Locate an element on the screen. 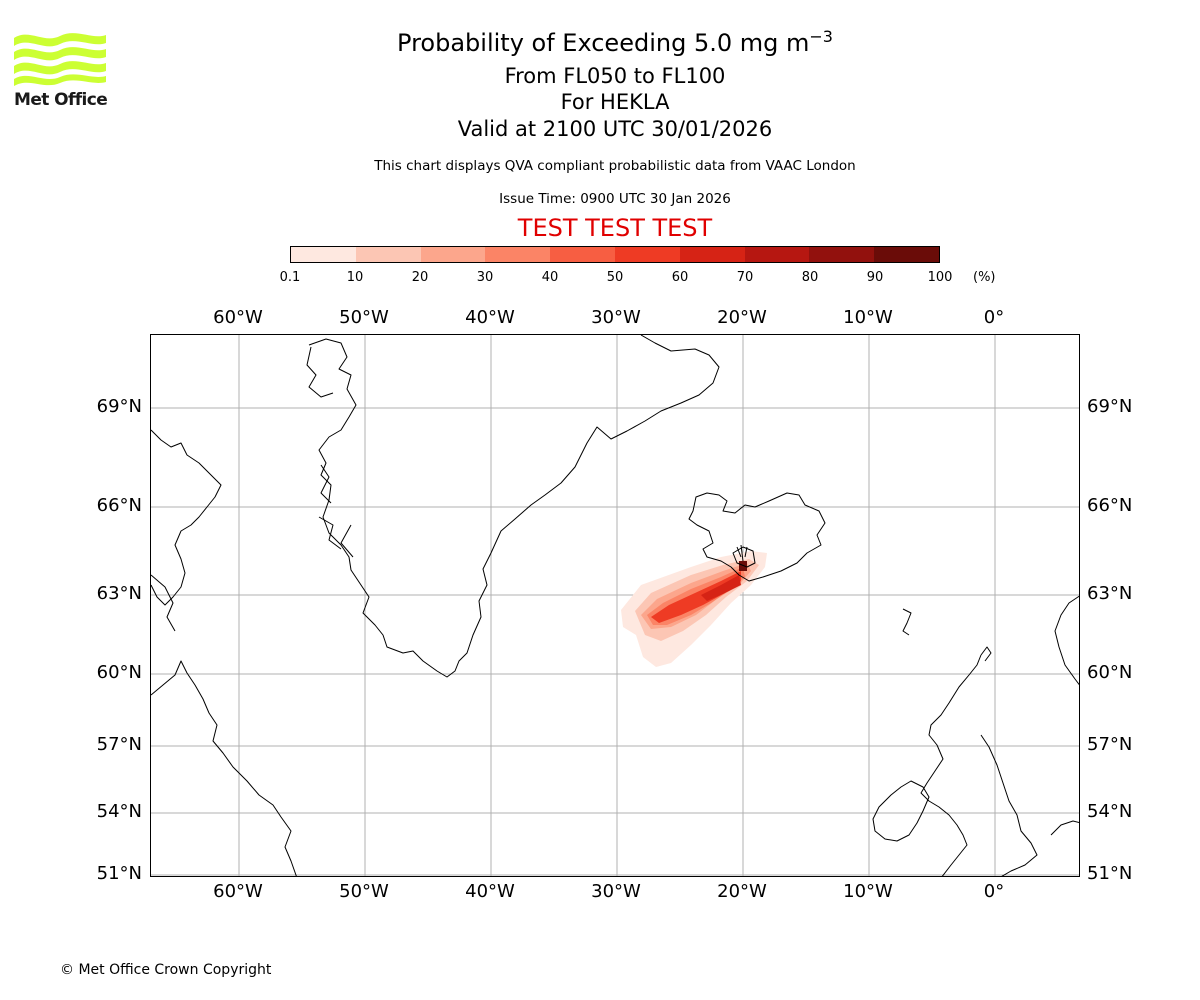 The image size is (1200, 1000). ash-probability-plume is located at coordinates (694, 609).